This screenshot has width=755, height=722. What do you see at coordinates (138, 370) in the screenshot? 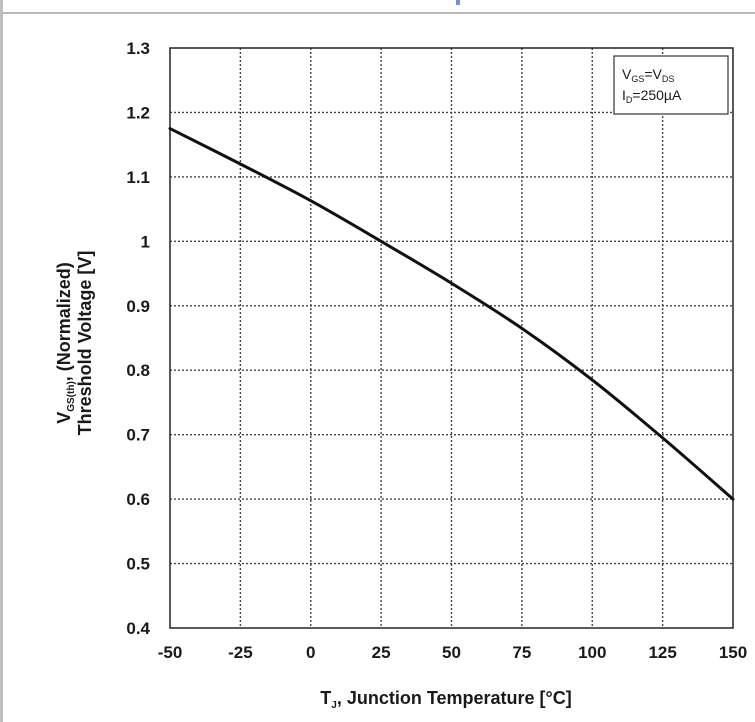
I see `y-tick-label: 0.8` at bounding box center [138, 370].